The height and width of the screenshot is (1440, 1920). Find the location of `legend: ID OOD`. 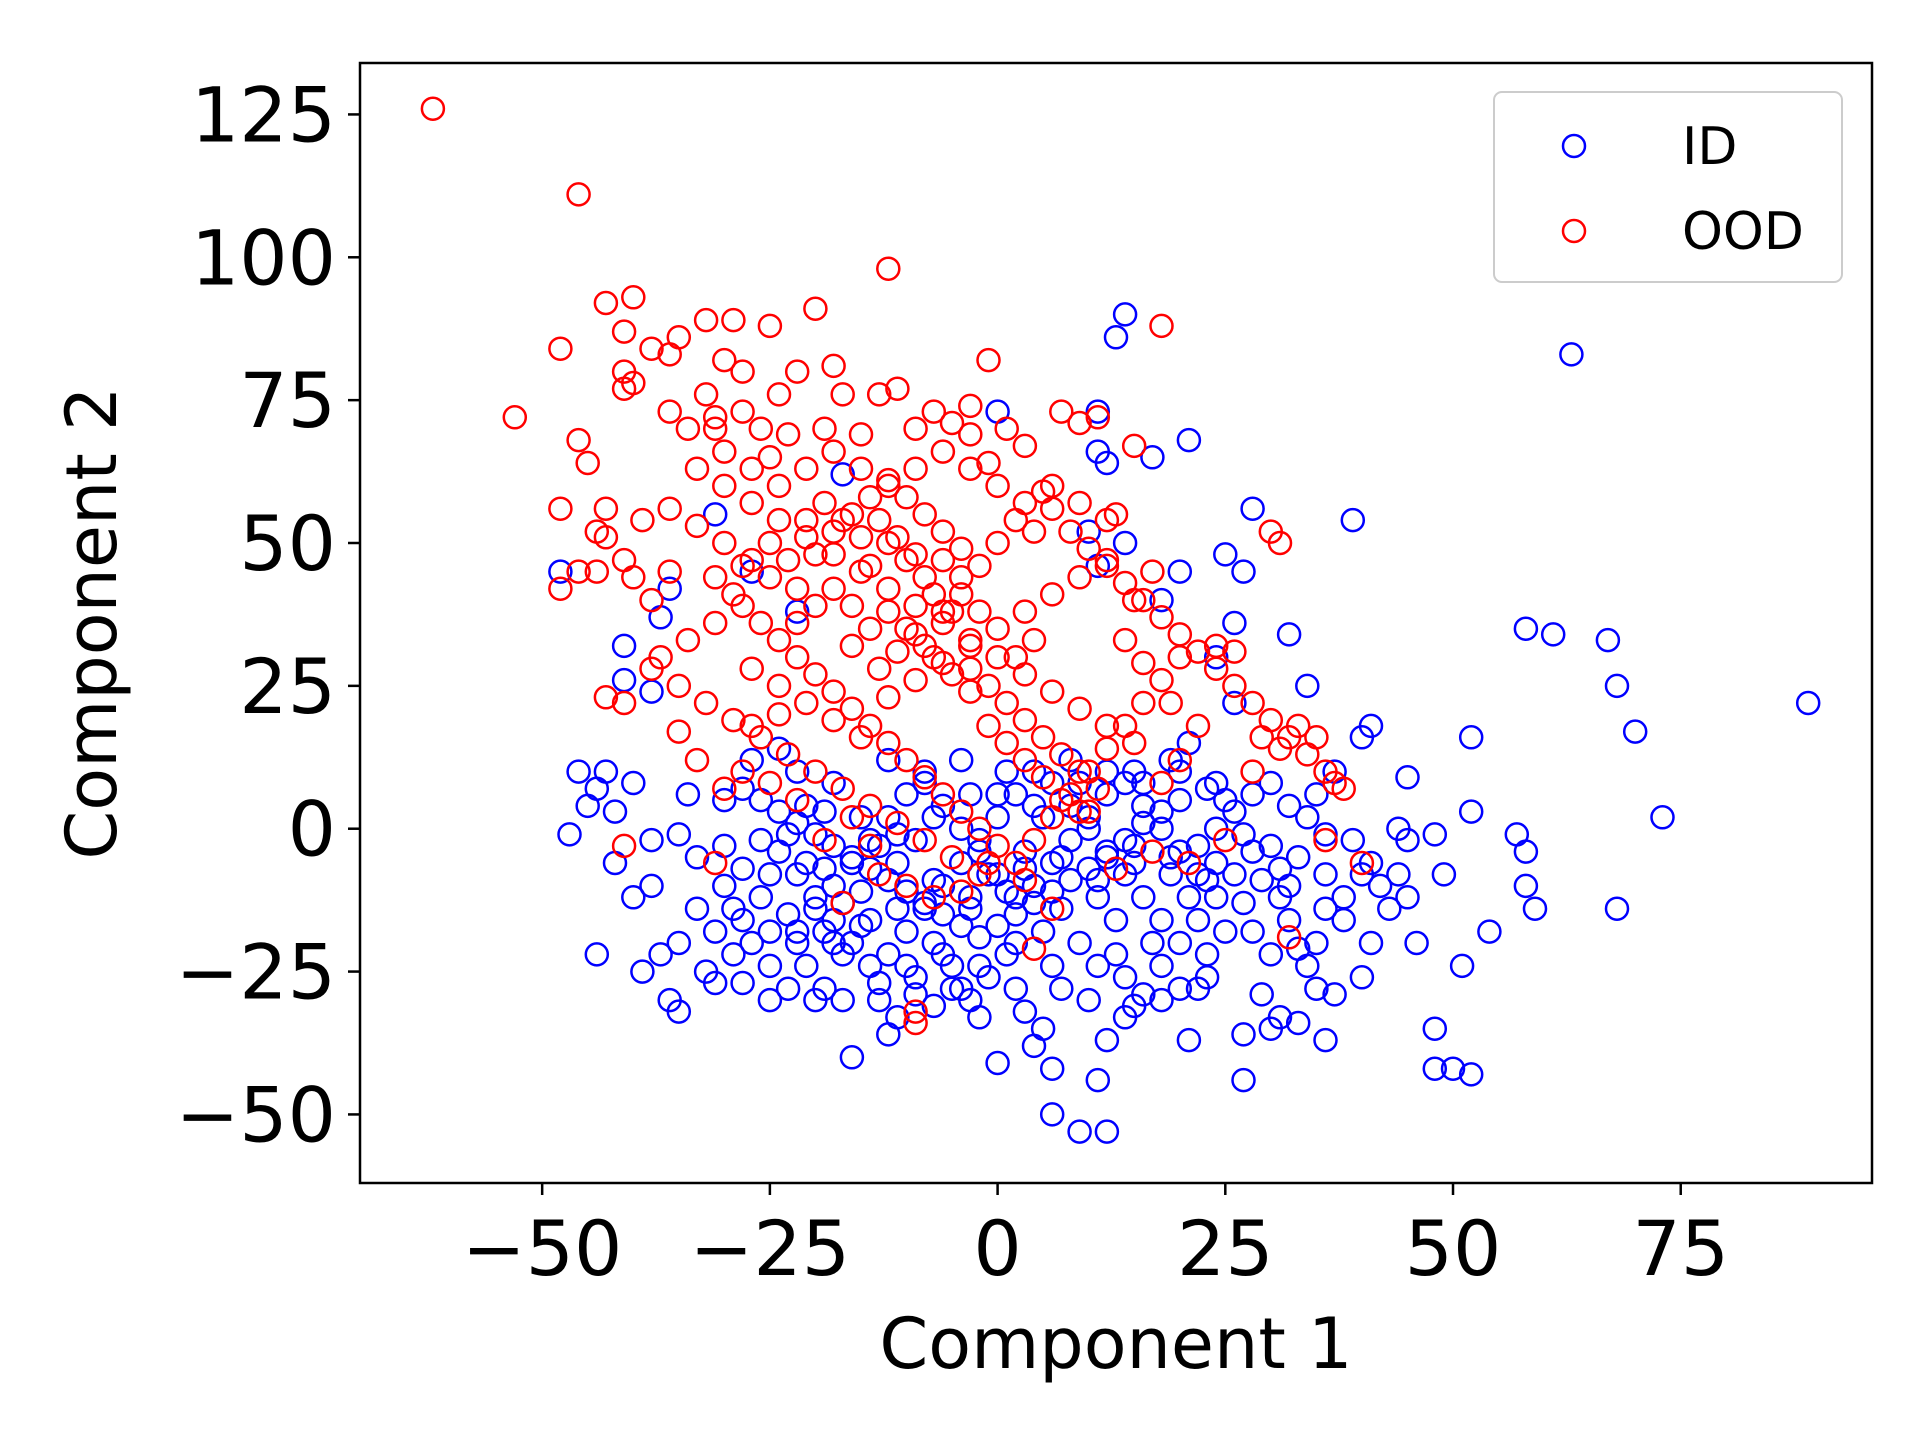

legend: ID OOD is located at coordinates (1668, 187).